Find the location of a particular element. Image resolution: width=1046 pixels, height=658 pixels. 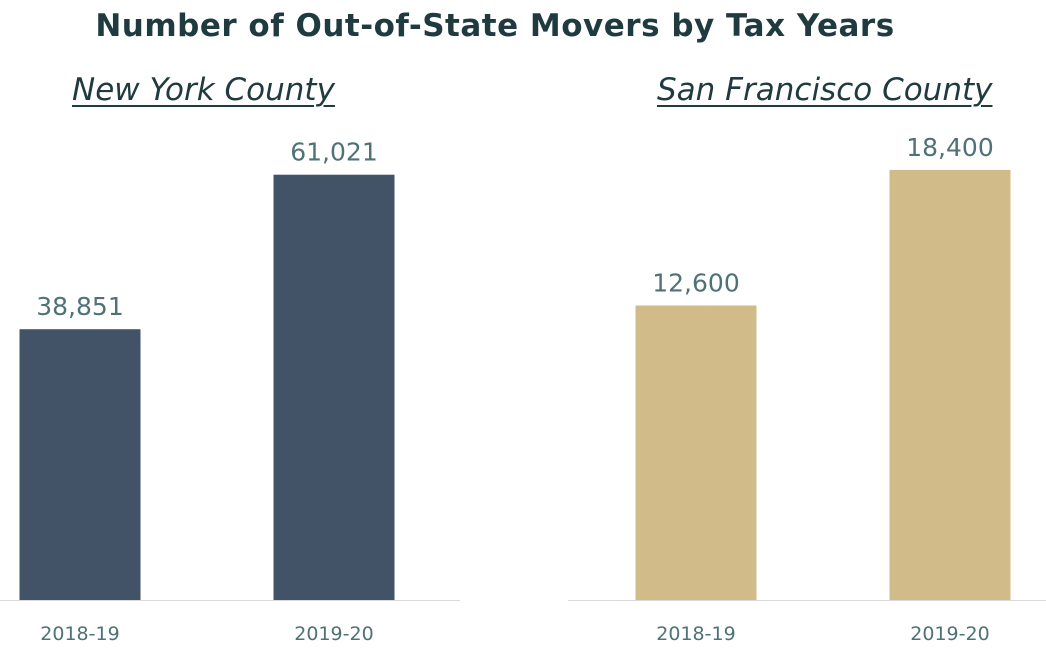

data-label-san-francisco-2019-20: 18,400 is located at coordinates (949, 147).